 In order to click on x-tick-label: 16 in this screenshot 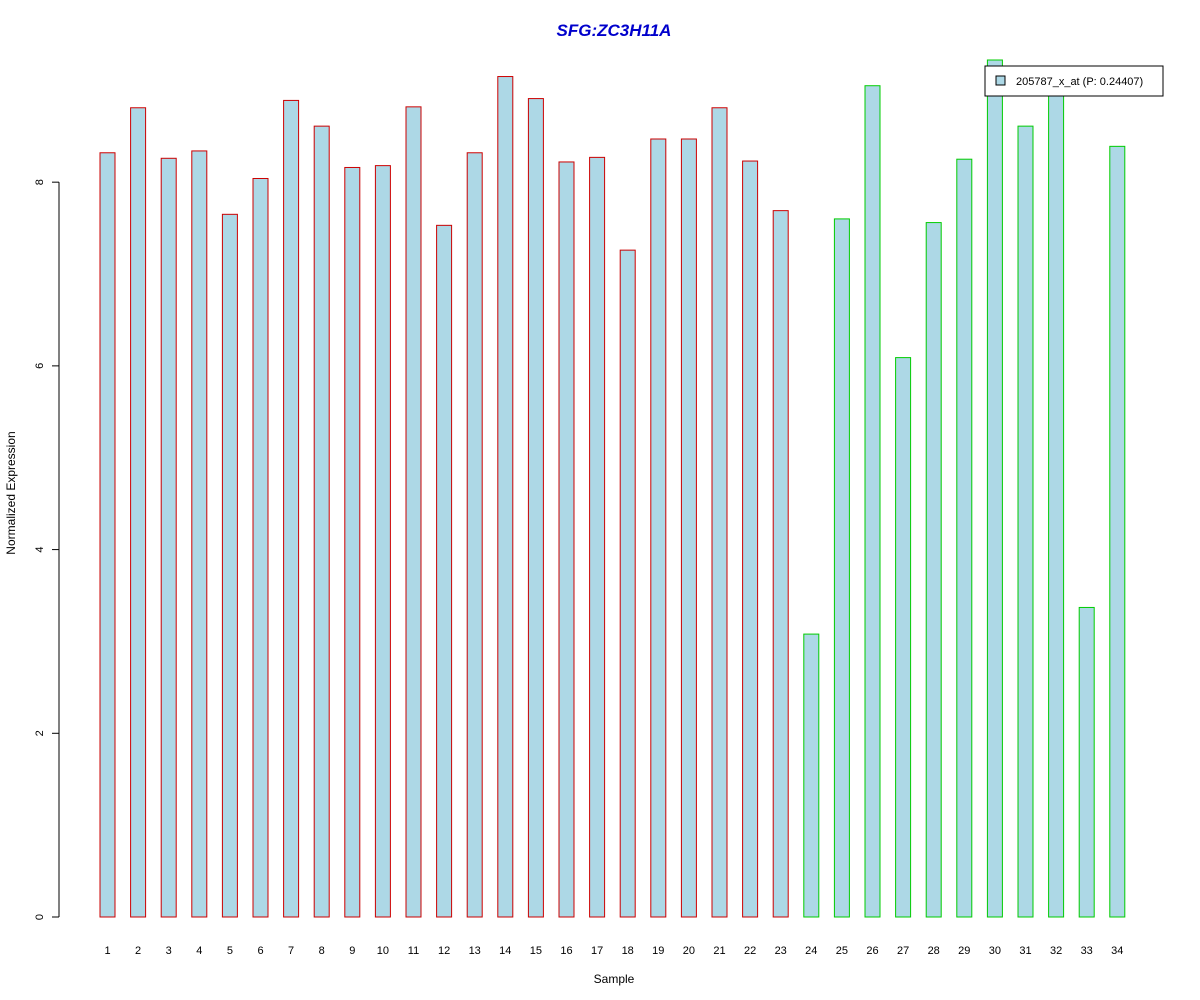, I will do `click(566, 951)`.